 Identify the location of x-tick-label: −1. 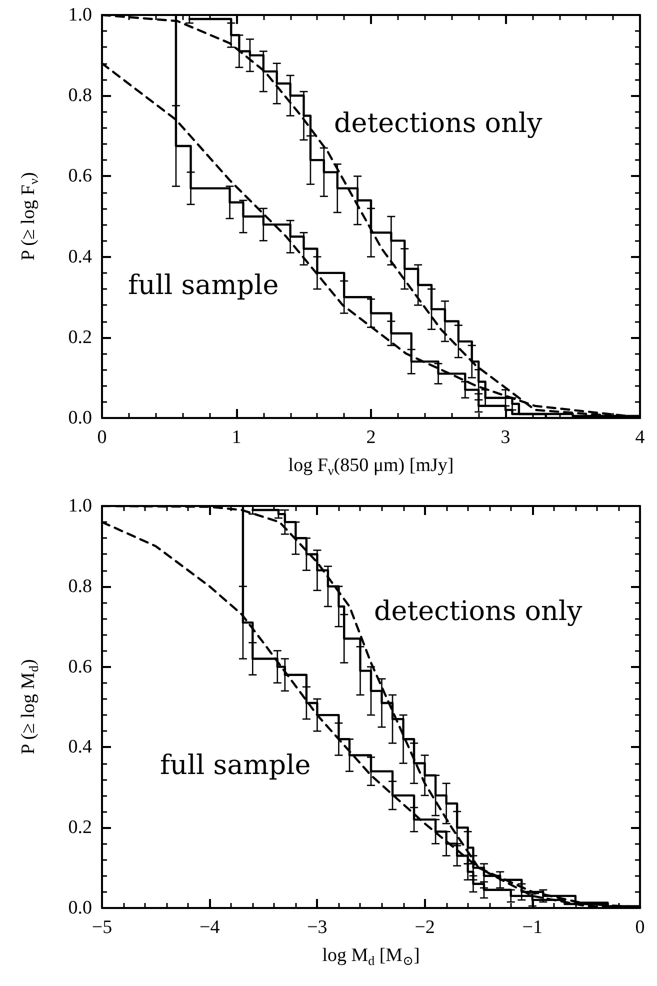
(532, 927).